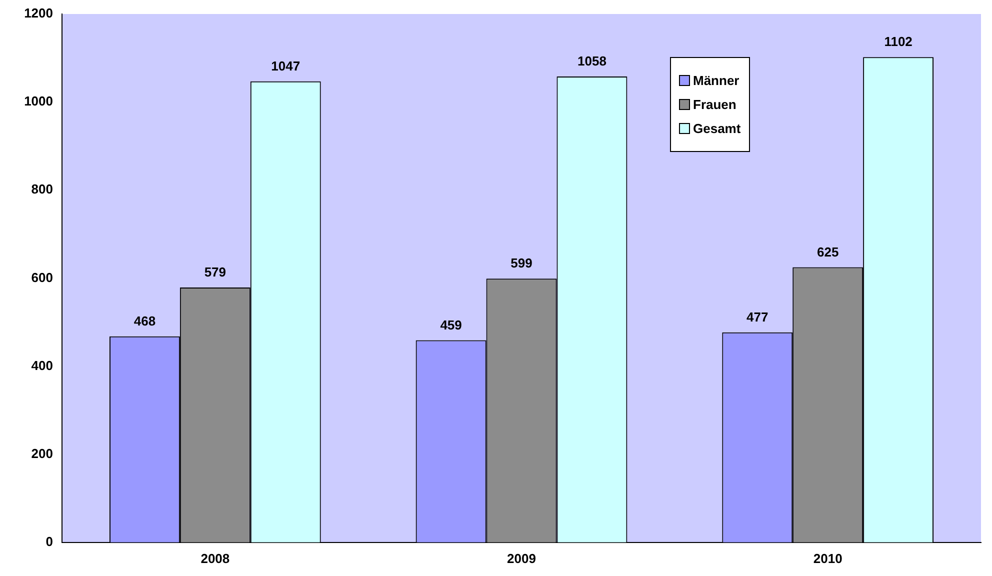 The image size is (992, 576). What do you see at coordinates (38, 13) in the screenshot?
I see `y-tick-label: 1200` at bounding box center [38, 13].